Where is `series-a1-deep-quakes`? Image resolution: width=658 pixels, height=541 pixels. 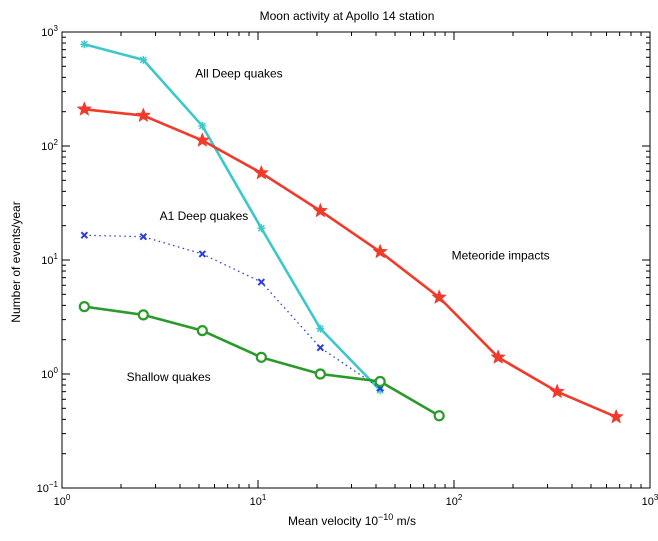
series-a1-deep-quakes is located at coordinates (232, 311).